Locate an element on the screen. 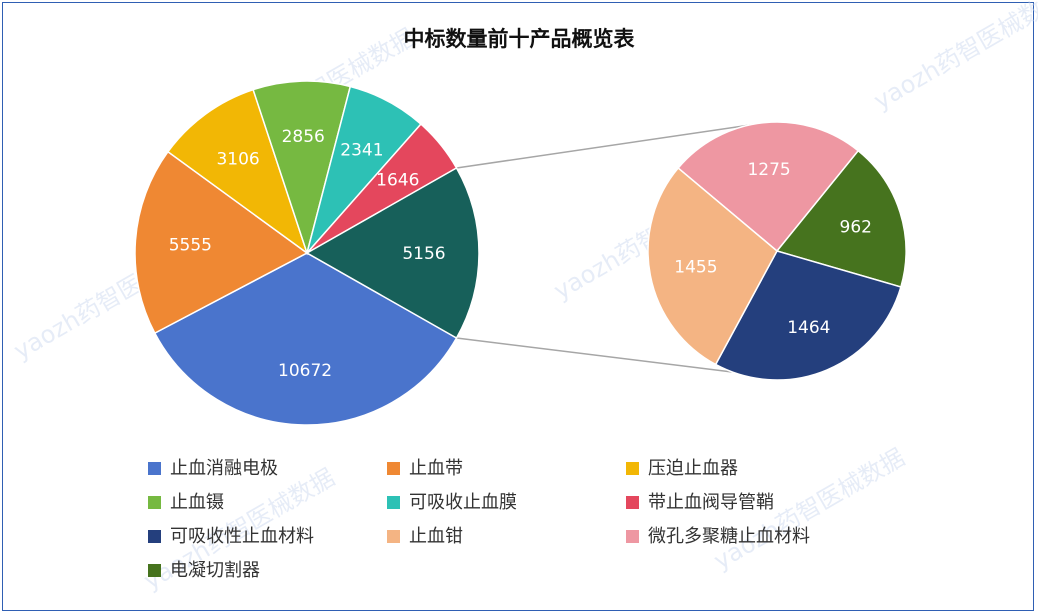 The height and width of the screenshot is (615, 1038). pie-slice-label: 10672 is located at coordinates (305, 371).